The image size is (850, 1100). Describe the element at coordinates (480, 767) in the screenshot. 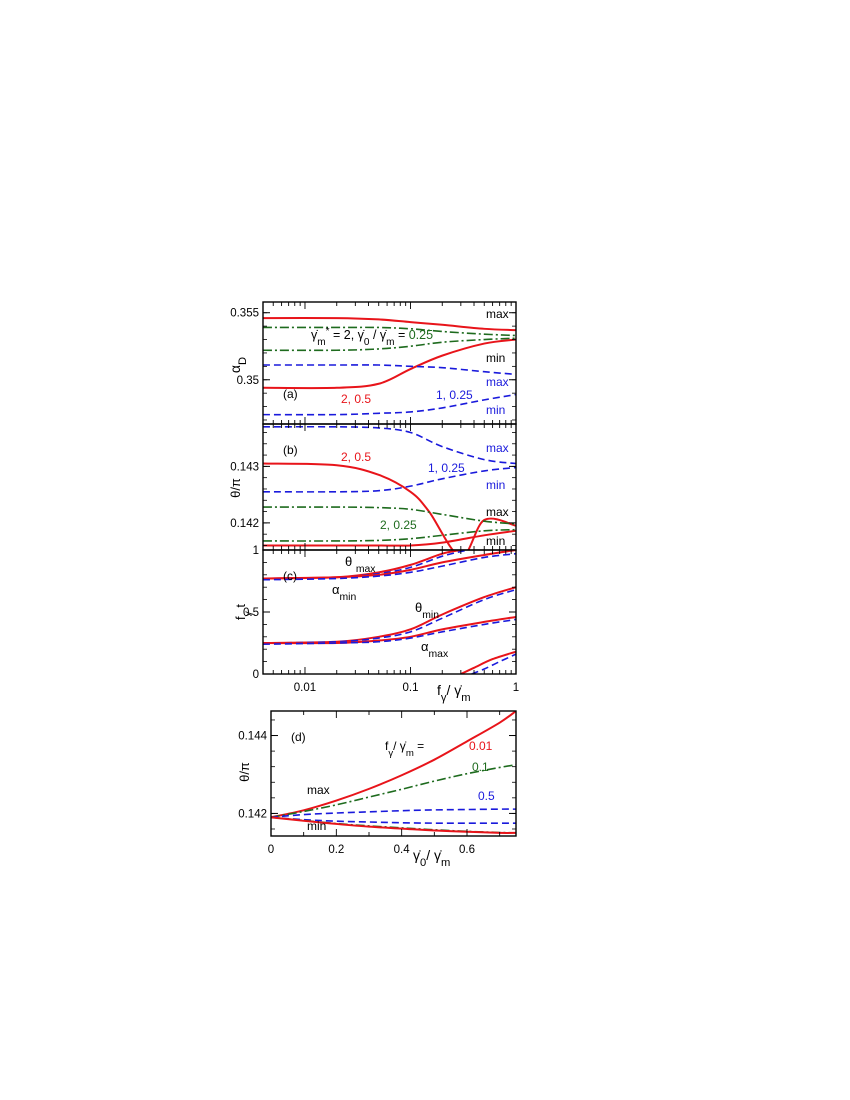

I see `legend-entry: 0.1` at that location.